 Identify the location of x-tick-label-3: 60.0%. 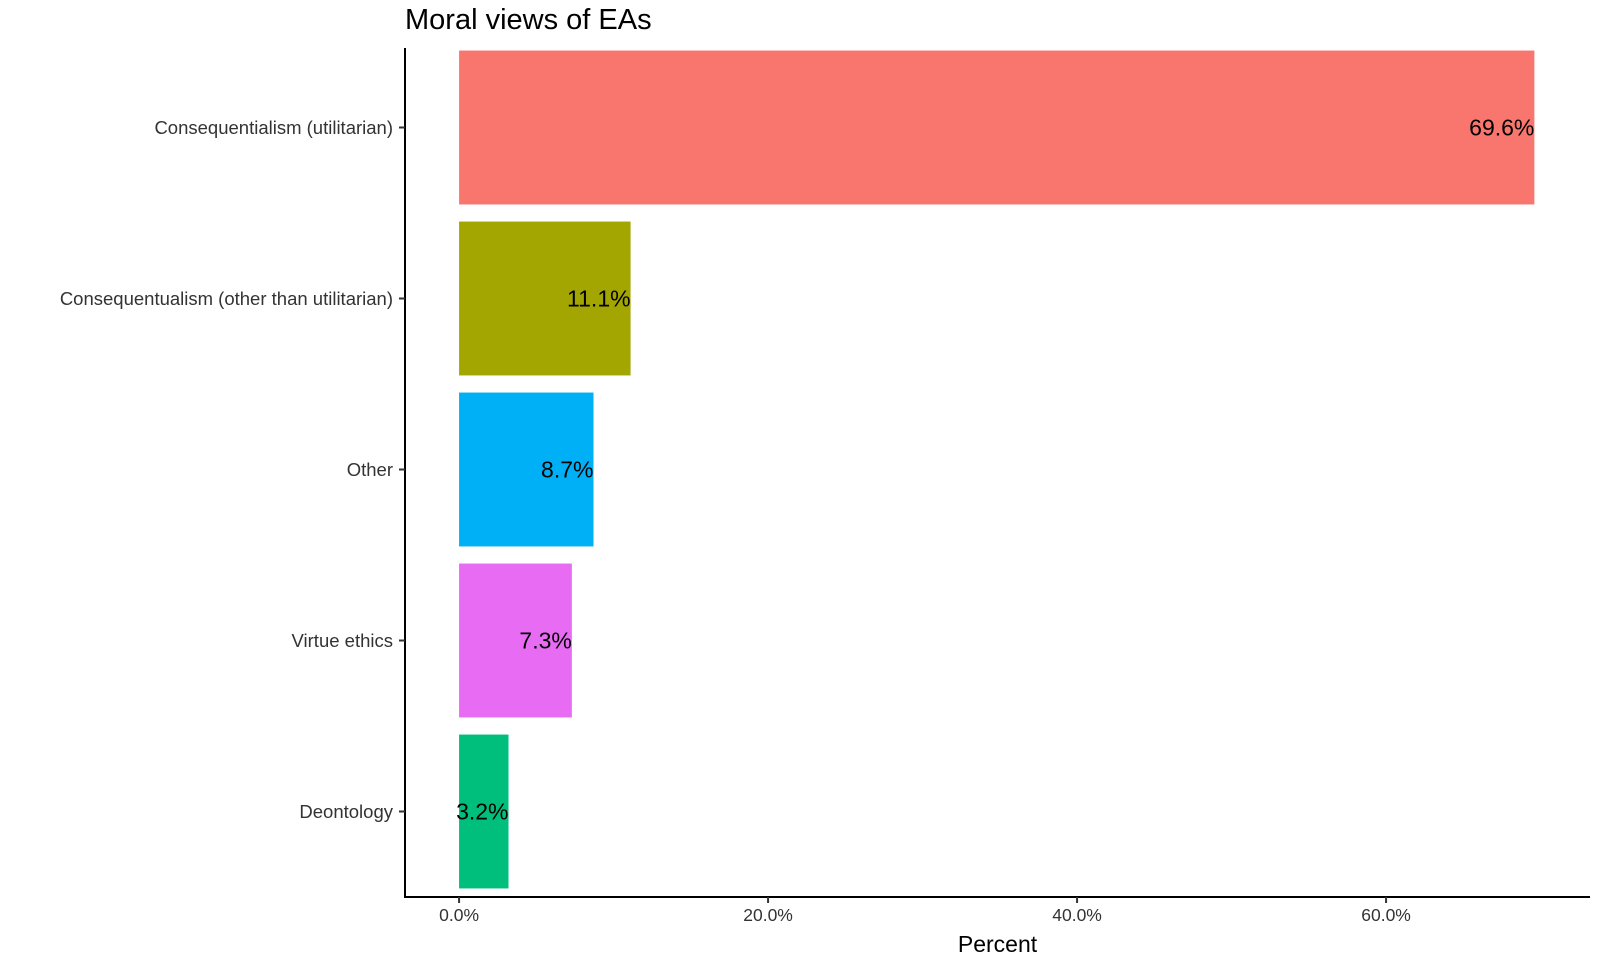
(1386, 915).